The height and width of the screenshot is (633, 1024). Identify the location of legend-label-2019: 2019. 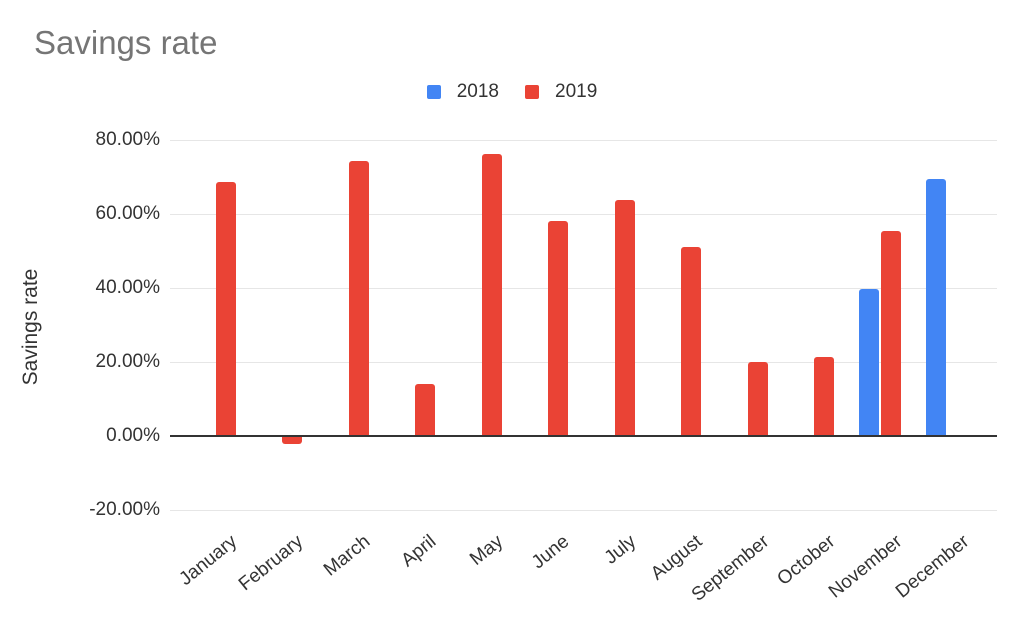
(576, 91).